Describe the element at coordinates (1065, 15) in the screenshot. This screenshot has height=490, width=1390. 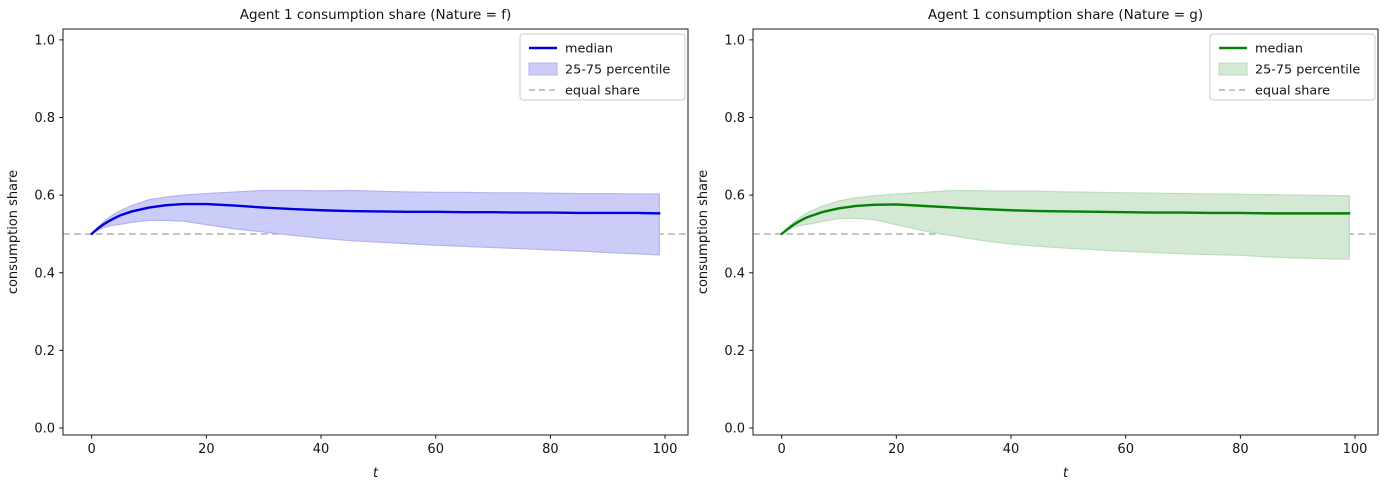
I see `chart-title: Agent 1 consumption share (Nature = g)` at that location.